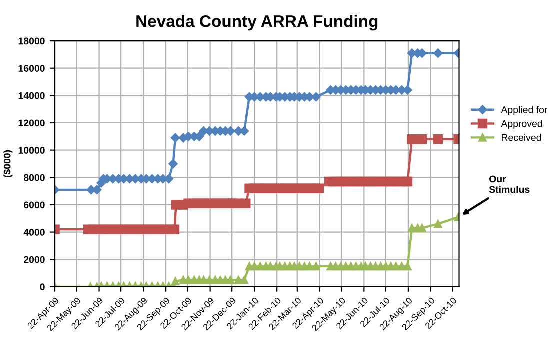  Describe the element at coordinates (524, 111) in the screenshot. I see `legend-label: Applied for` at that location.